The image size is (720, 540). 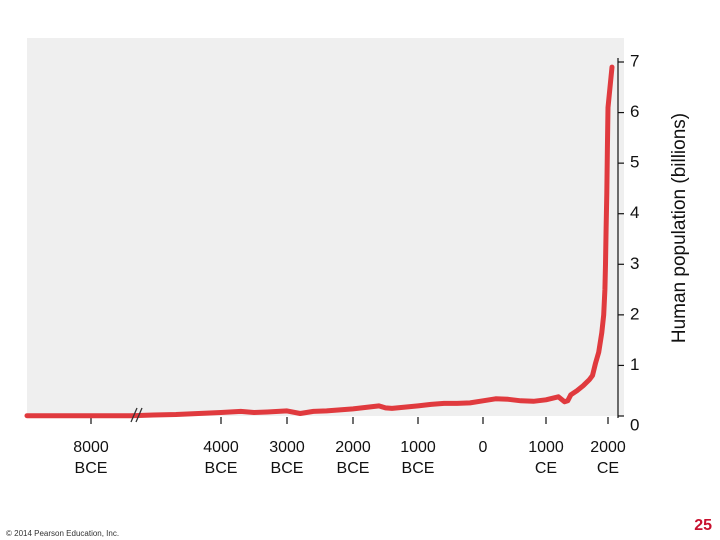 I want to click on y-tick-label: 3, so click(x=634, y=263).